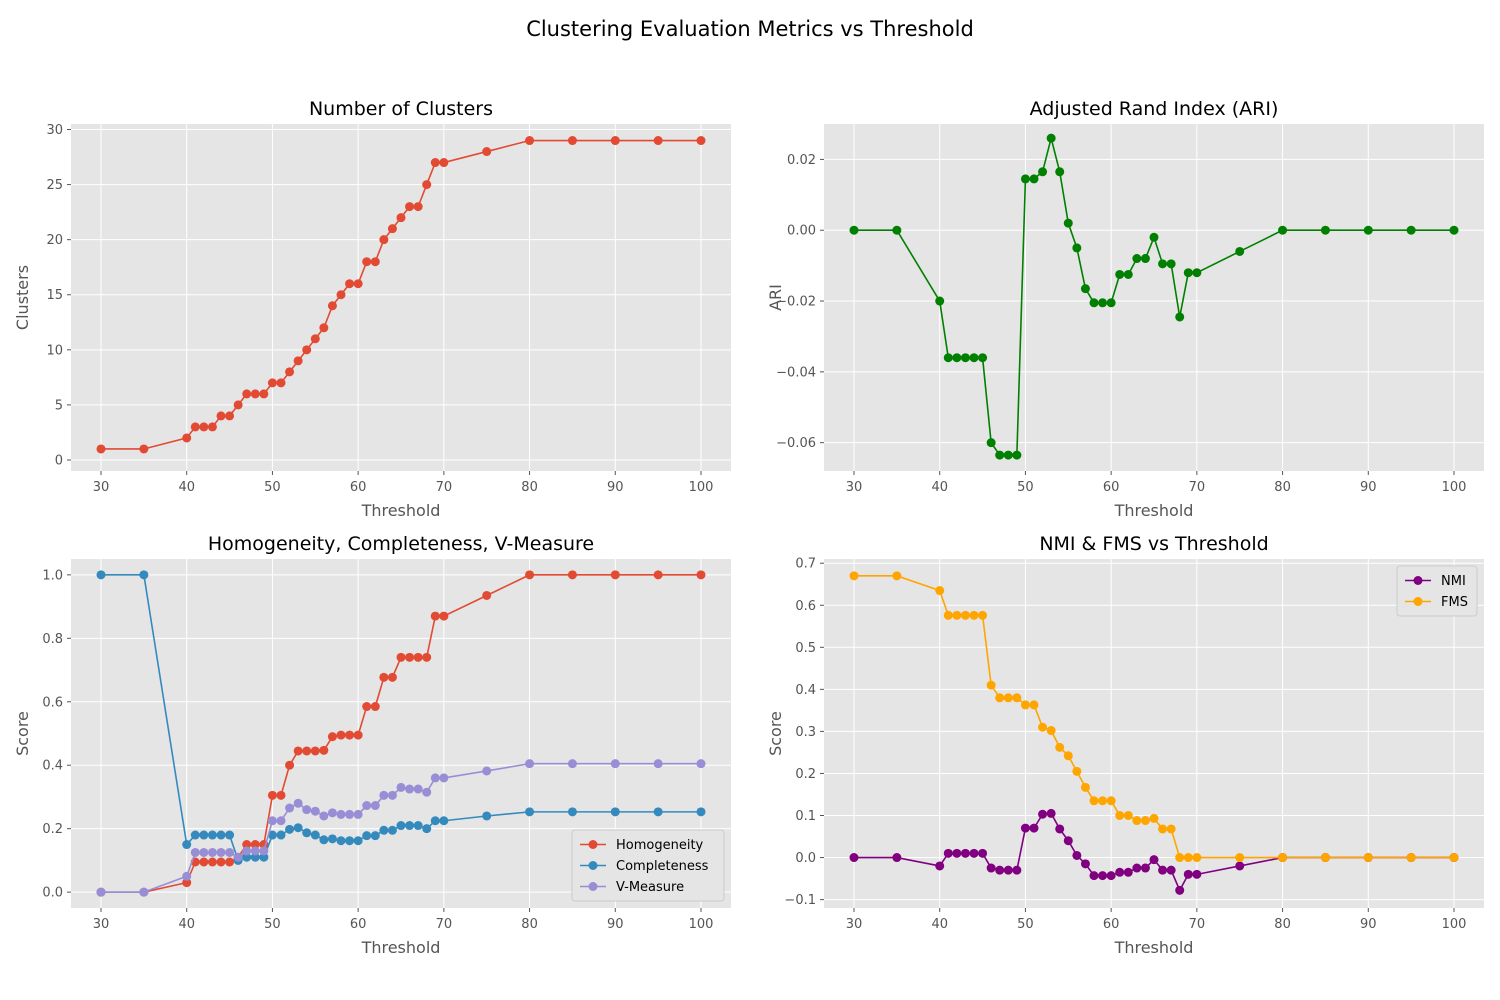 Image resolution: width=1500 pixels, height=1000 pixels. I want to click on x-tick-label: 90, so click(1368, 924).